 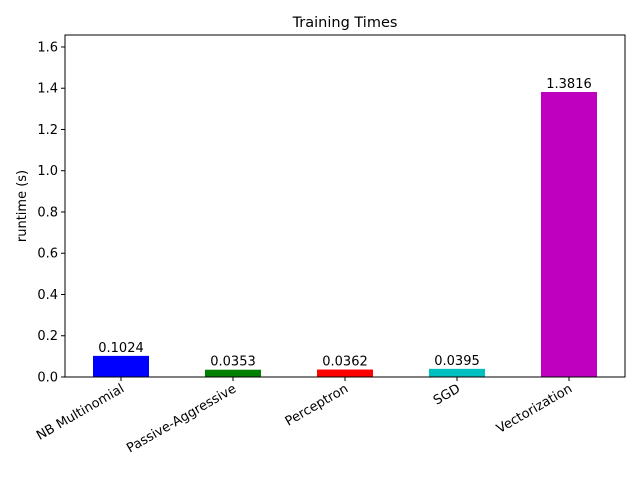 I want to click on y-tick-label: 0.8, so click(x=47, y=212).